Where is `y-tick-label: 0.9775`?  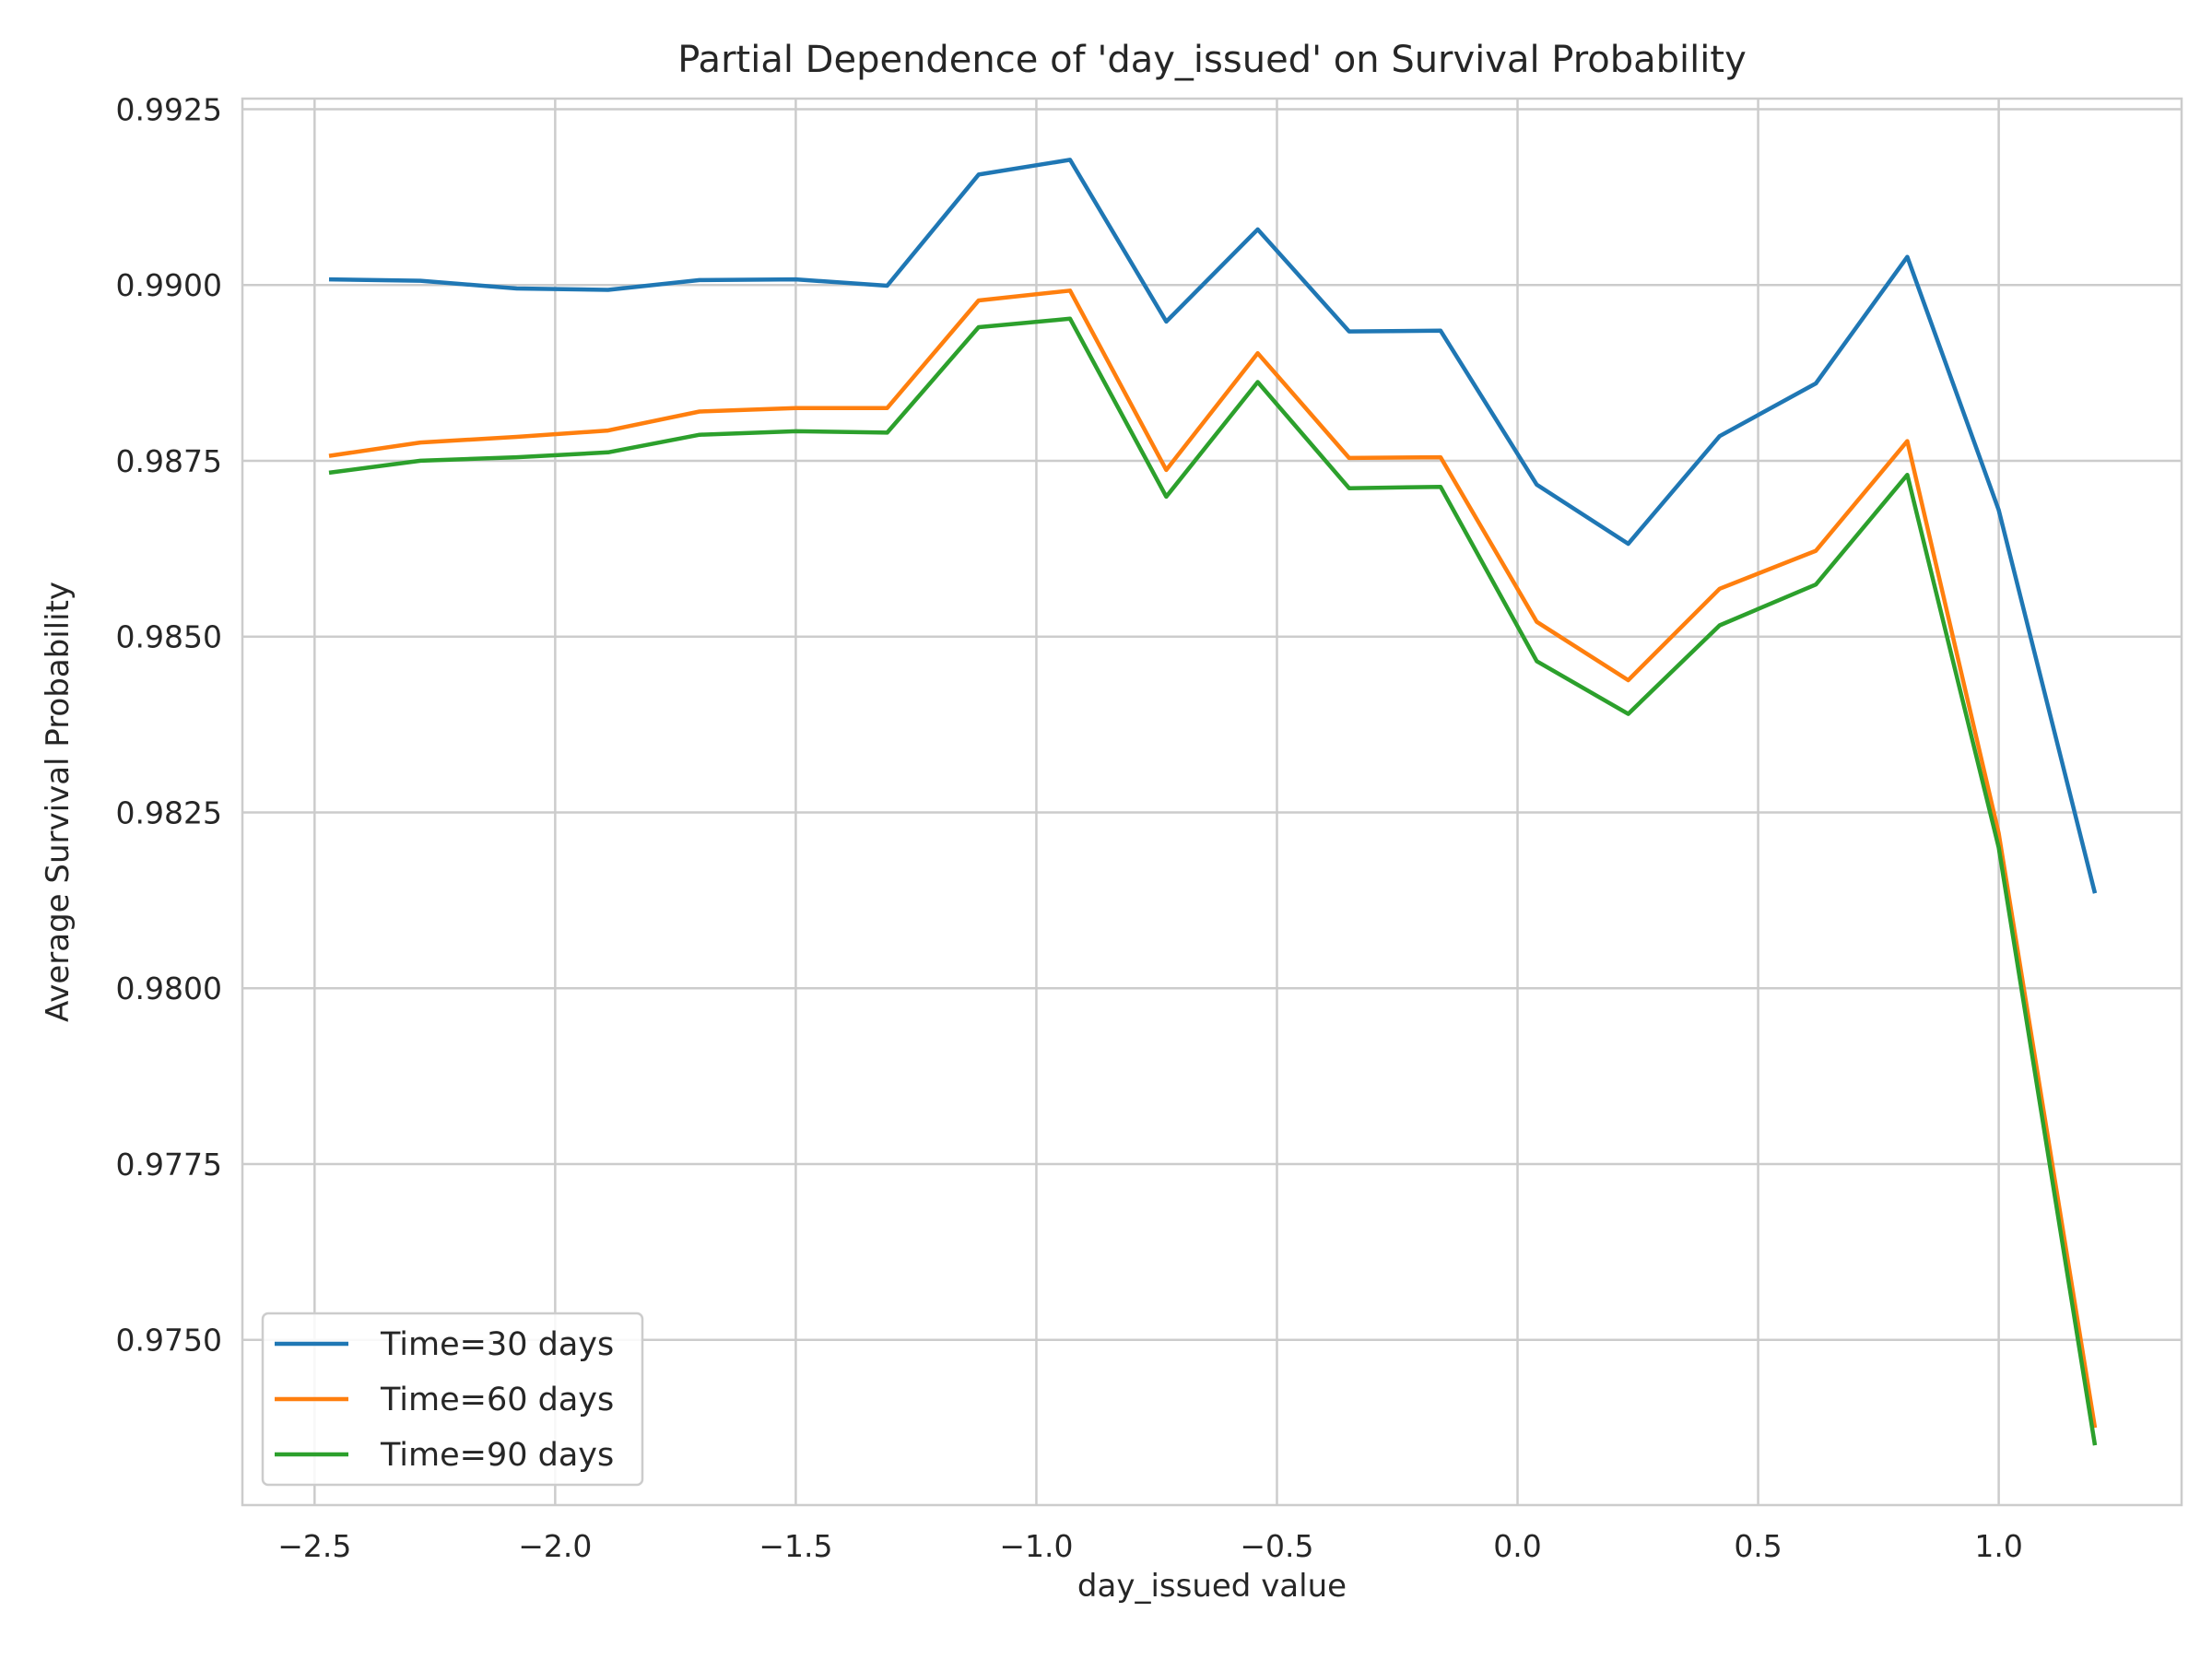
y-tick-label: 0.9775 is located at coordinates (169, 1164).